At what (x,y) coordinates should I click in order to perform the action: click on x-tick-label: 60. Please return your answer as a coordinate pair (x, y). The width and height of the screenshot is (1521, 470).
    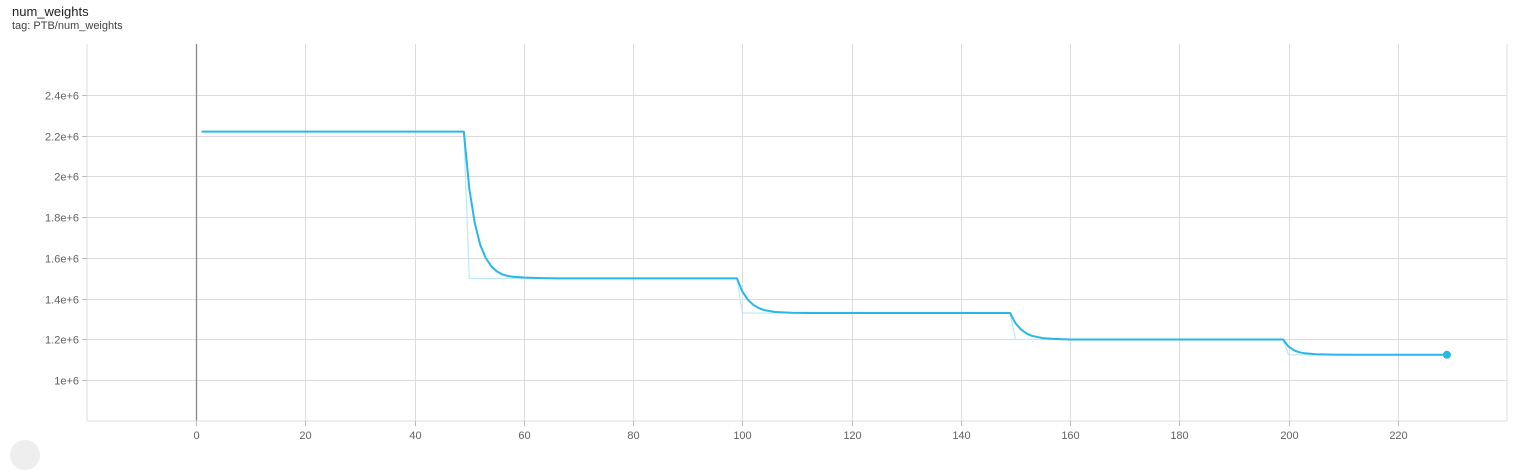
    Looking at the image, I should click on (524, 436).